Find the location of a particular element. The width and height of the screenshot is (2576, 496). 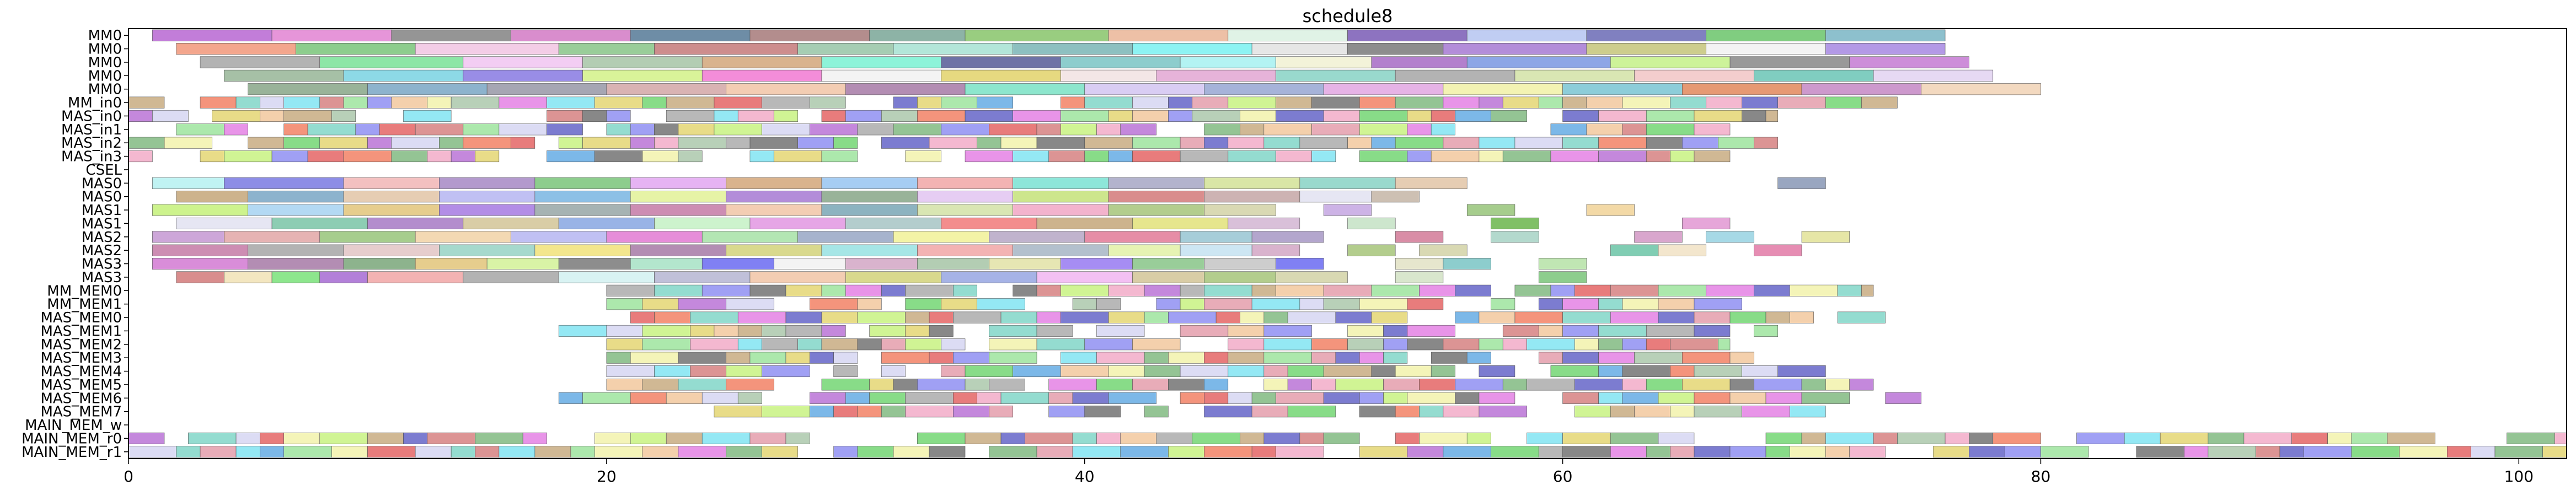

x-tick-label: 0 is located at coordinates (128, 476).